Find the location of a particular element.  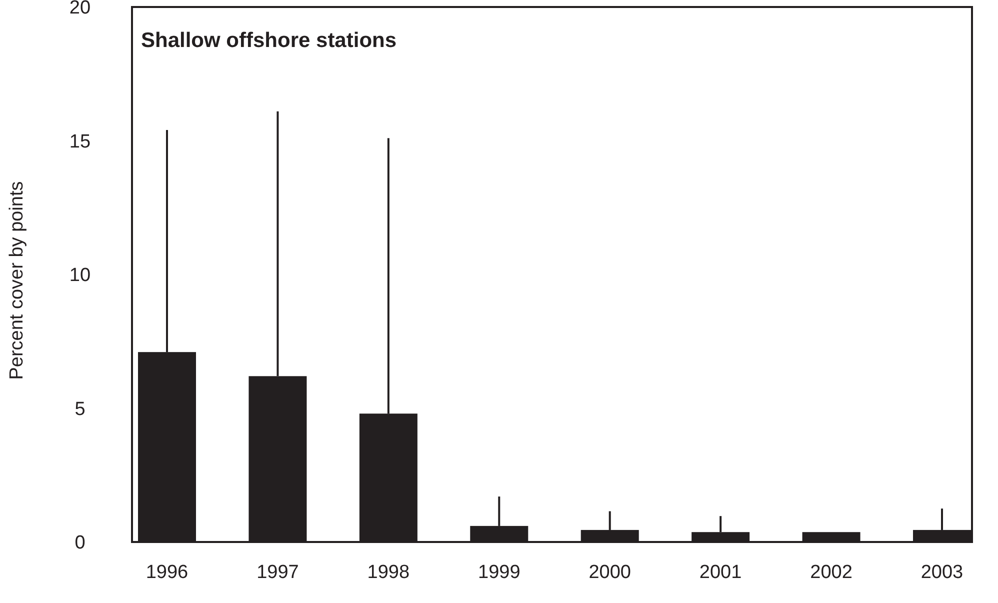

y-tick-label: 5 is located at coordinates (80, 409).